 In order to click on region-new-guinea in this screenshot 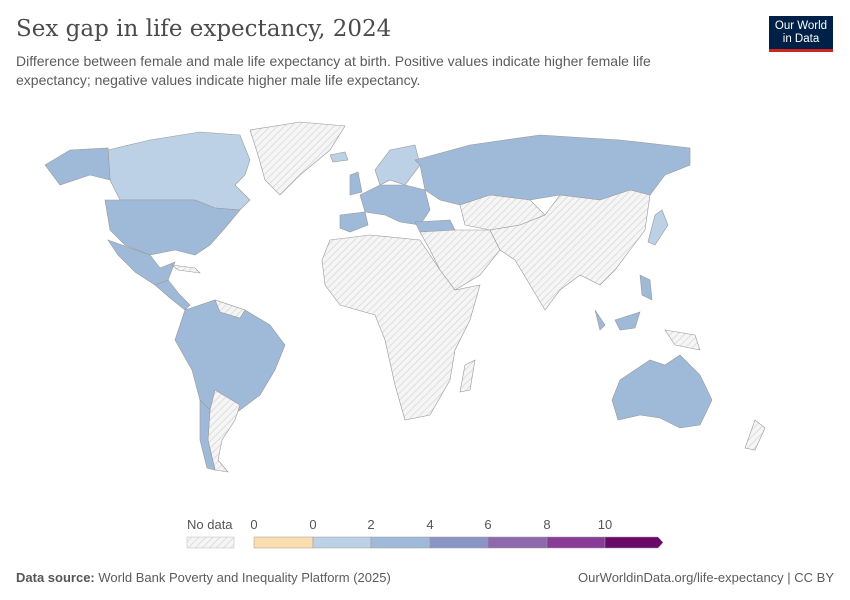, I will do `click(682, 340)`.